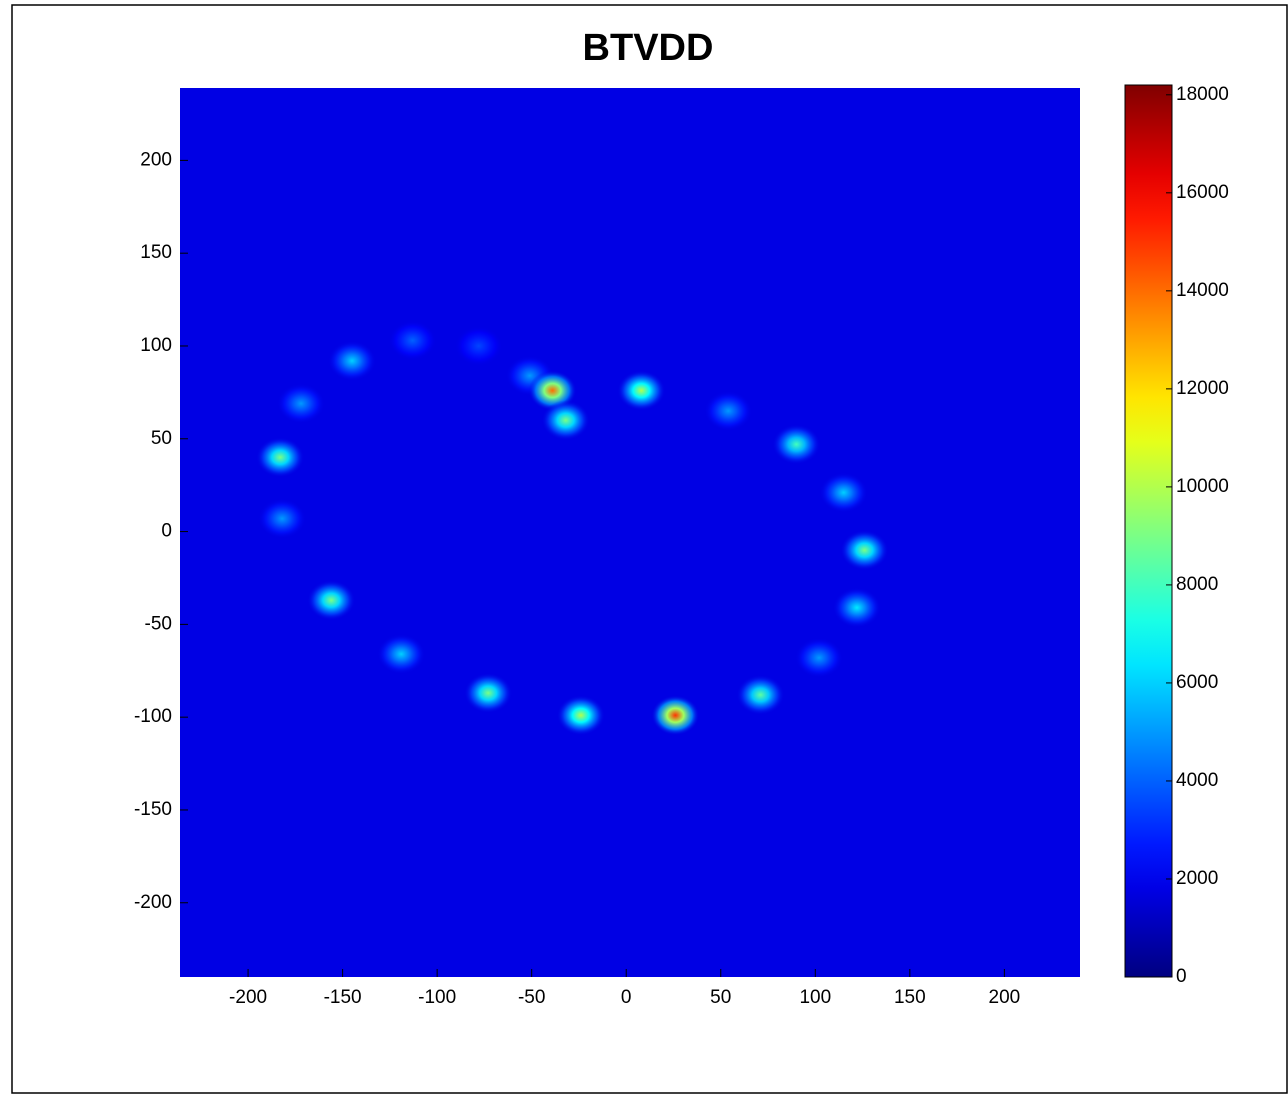 The image size is (1288, 1094). Describe the element at coordinates (1005, 997) in the screenshot. I see `x-tick-label: 200` at that location.